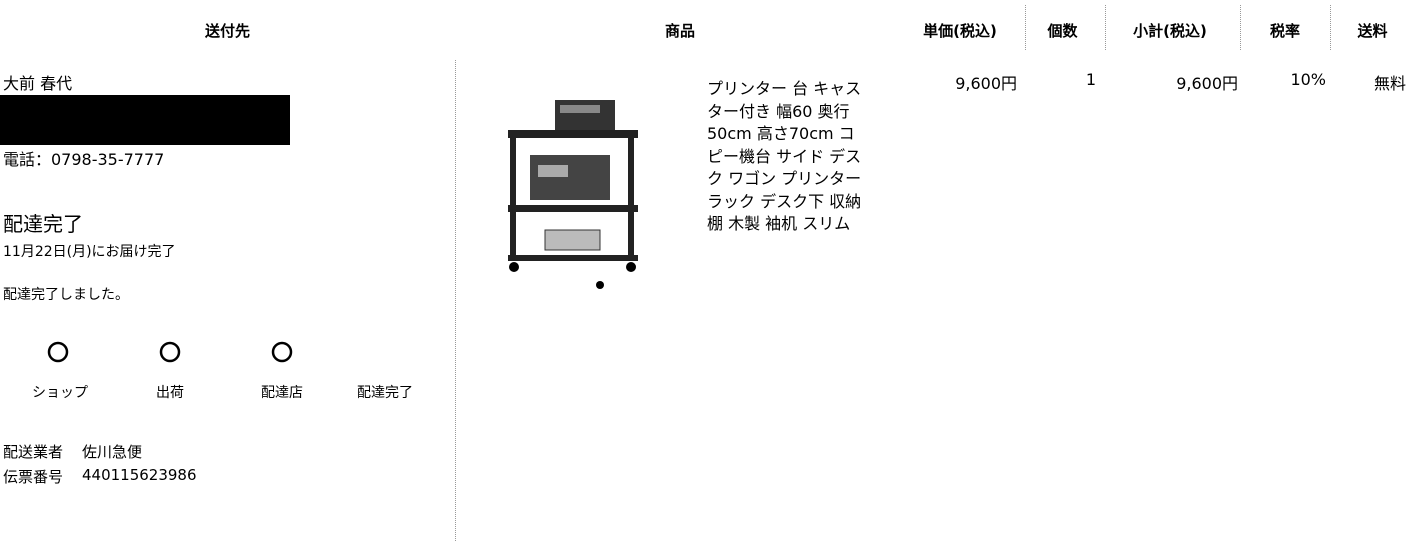 The image size is (1410, 541). What do you see at coordinates (43, 224) in the screenshot?
I see `delivery-status: 配達完了` at bounding box center [43, 224].